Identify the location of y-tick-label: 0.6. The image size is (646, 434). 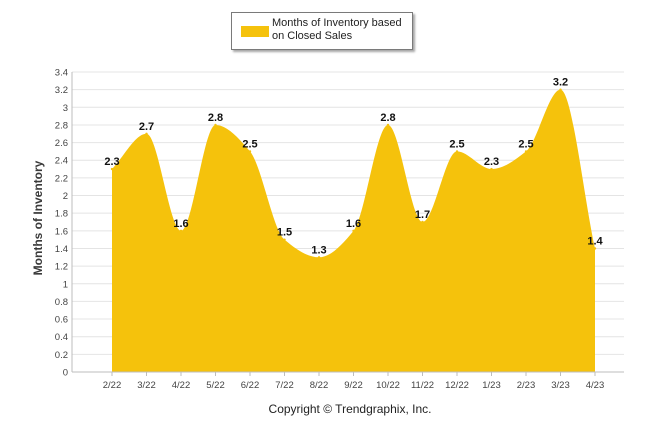
(61, 320).